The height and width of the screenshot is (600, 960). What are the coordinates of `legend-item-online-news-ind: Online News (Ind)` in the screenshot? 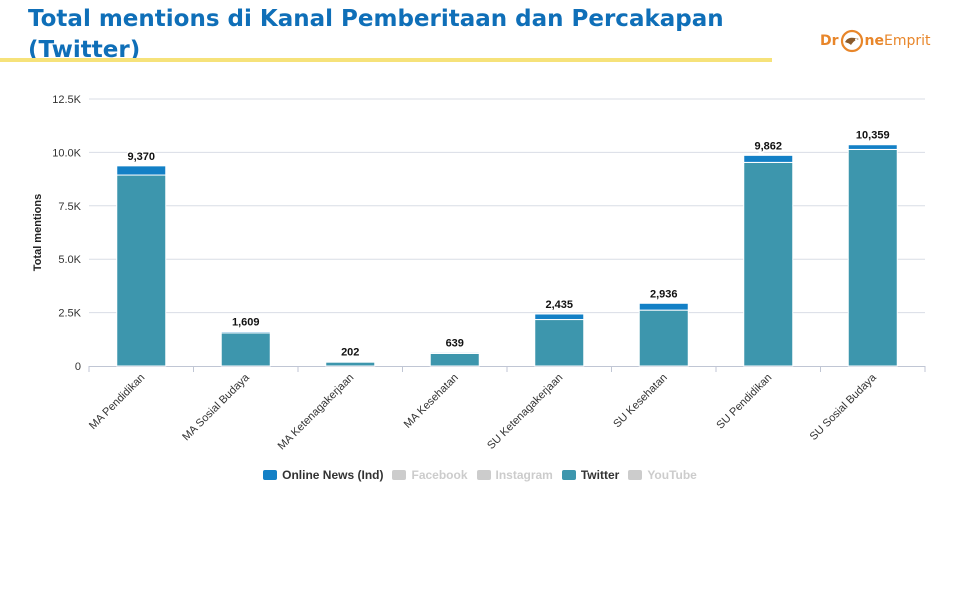 It's located at (323, 475).